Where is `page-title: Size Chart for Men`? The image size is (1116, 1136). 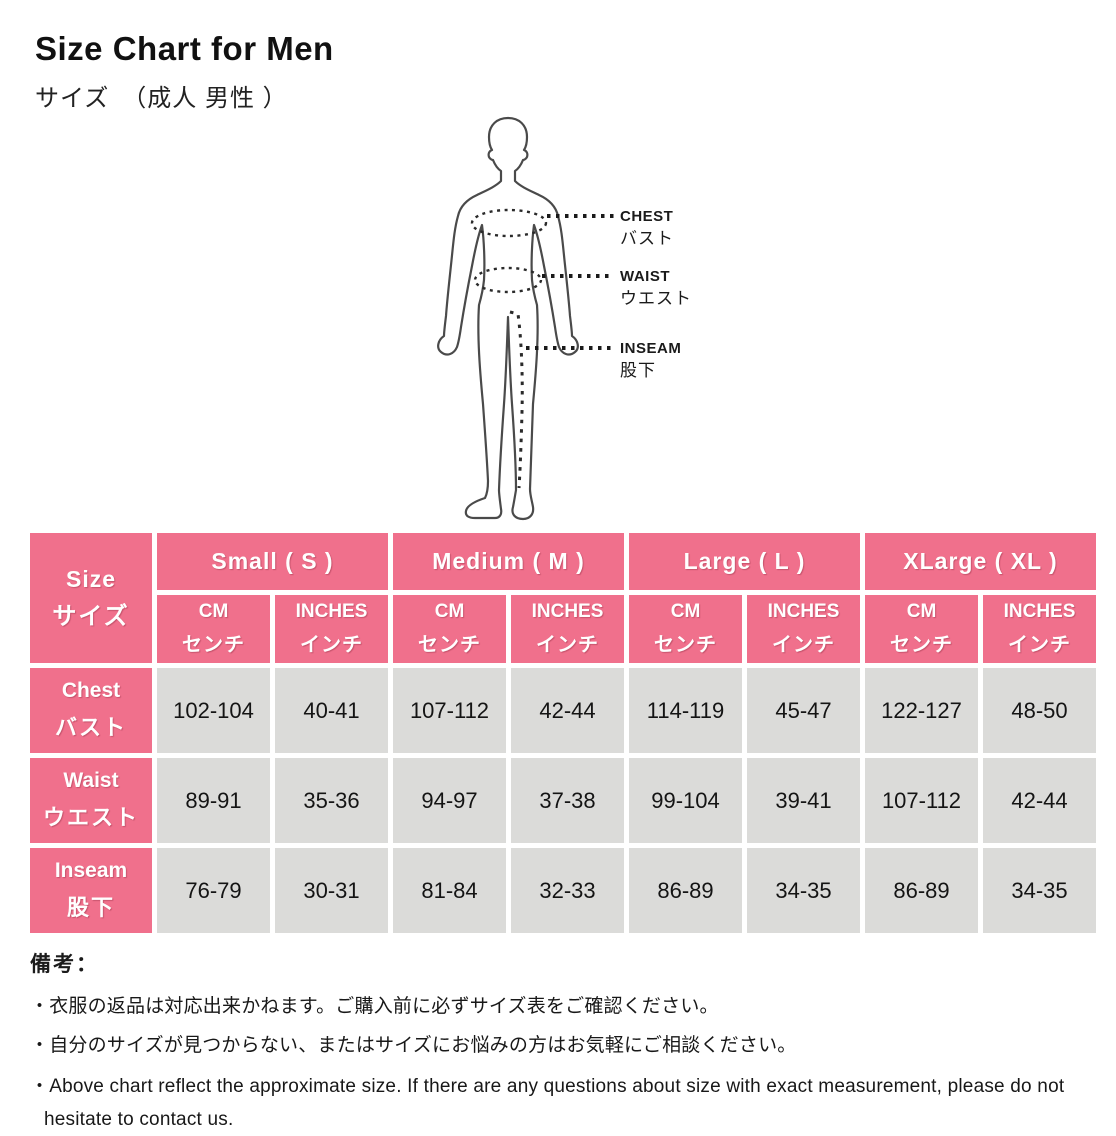
page-title: Size Chart for Men is located at coordinates (184, 48).